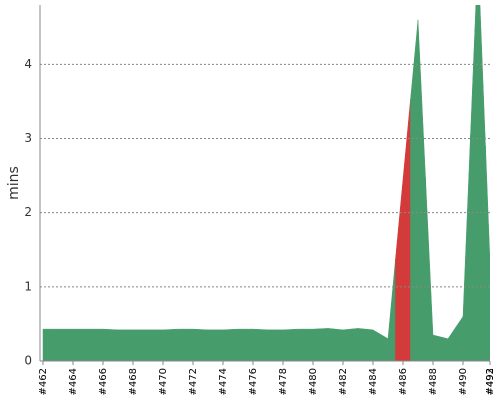  What do you see at coordinates (223, 381) in the screenshot?
I see `x-tick-label: #474` at bounding box center [223, 381].